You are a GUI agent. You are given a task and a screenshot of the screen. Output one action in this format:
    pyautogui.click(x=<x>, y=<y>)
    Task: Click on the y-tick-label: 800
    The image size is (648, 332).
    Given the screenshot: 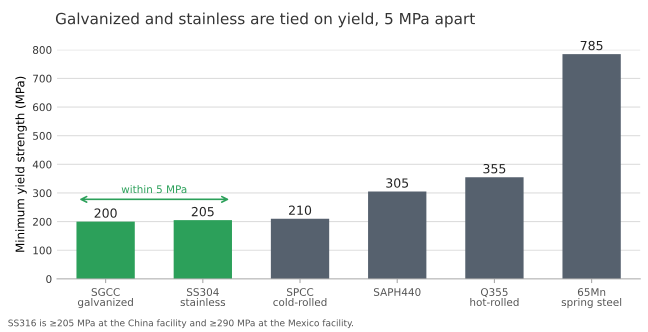 What is the action you would take?
    pyautogui.click(x=42, y=50)
    